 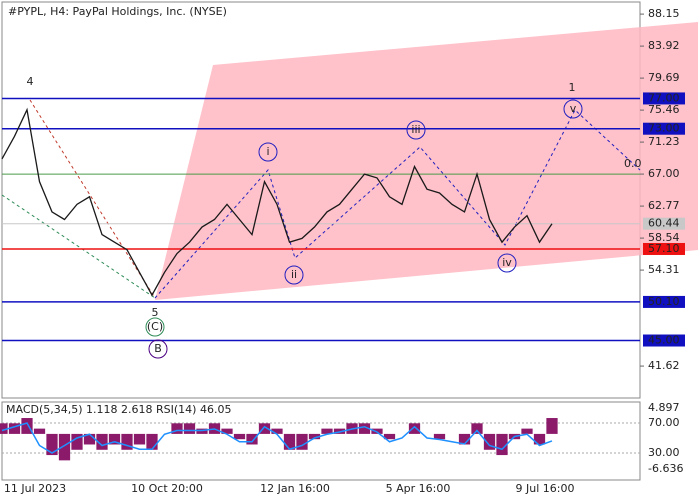 I want to click on x-tick-label: 5 Apr 16:00, so click(x=418, y=488).